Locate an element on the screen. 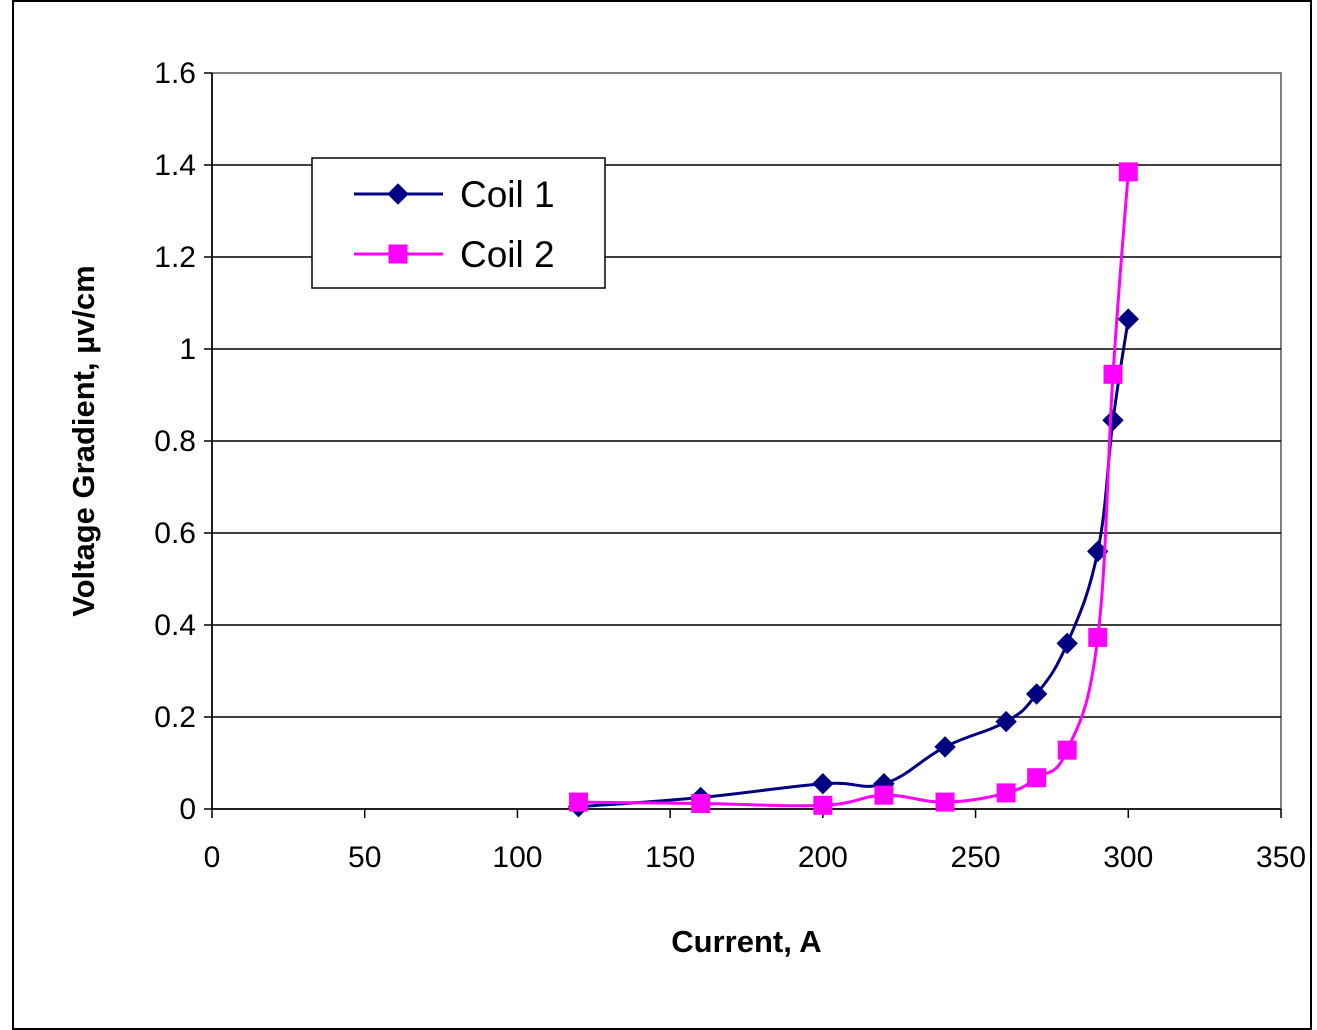  x-tick-label-6: 300 is located at coordinates (1128, 857).